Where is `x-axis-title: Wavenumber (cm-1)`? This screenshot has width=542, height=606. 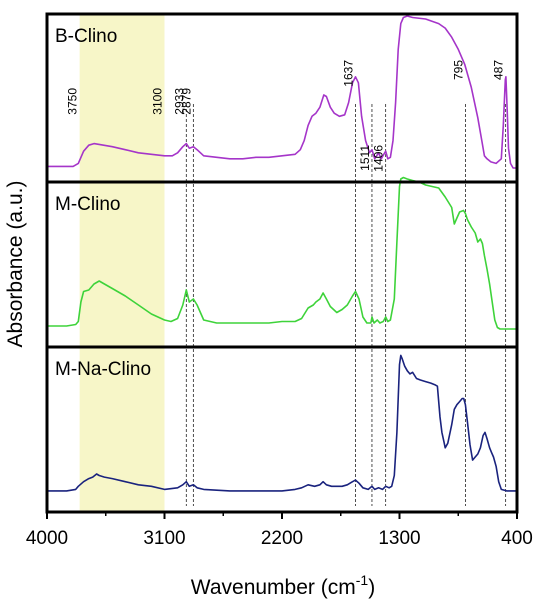
x-axis-title: Wavenumber (cm-1) is located at coordinates (283, 585).